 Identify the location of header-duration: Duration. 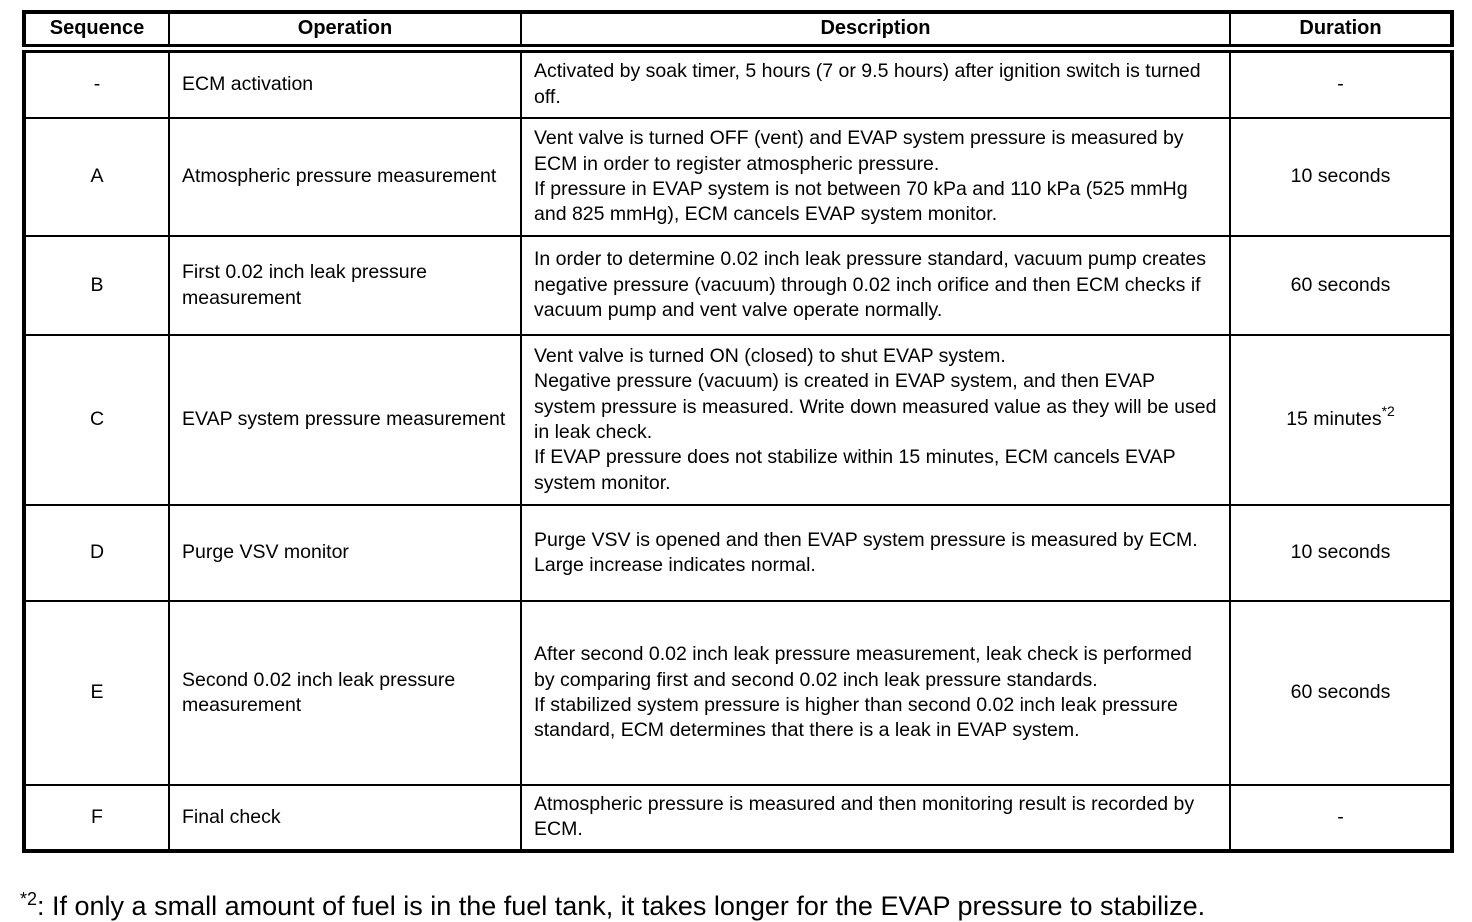
(1341, 32).